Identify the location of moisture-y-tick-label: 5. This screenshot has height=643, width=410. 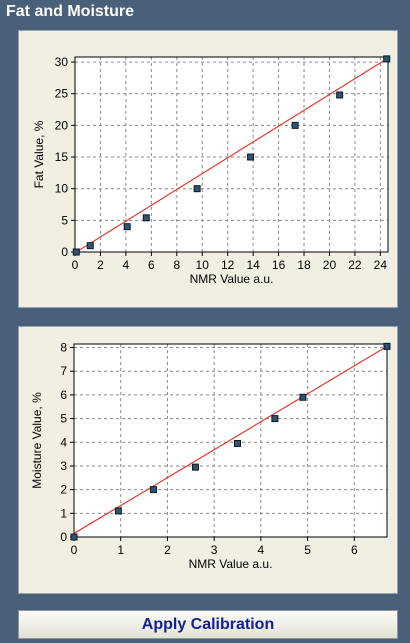
(63, 419).